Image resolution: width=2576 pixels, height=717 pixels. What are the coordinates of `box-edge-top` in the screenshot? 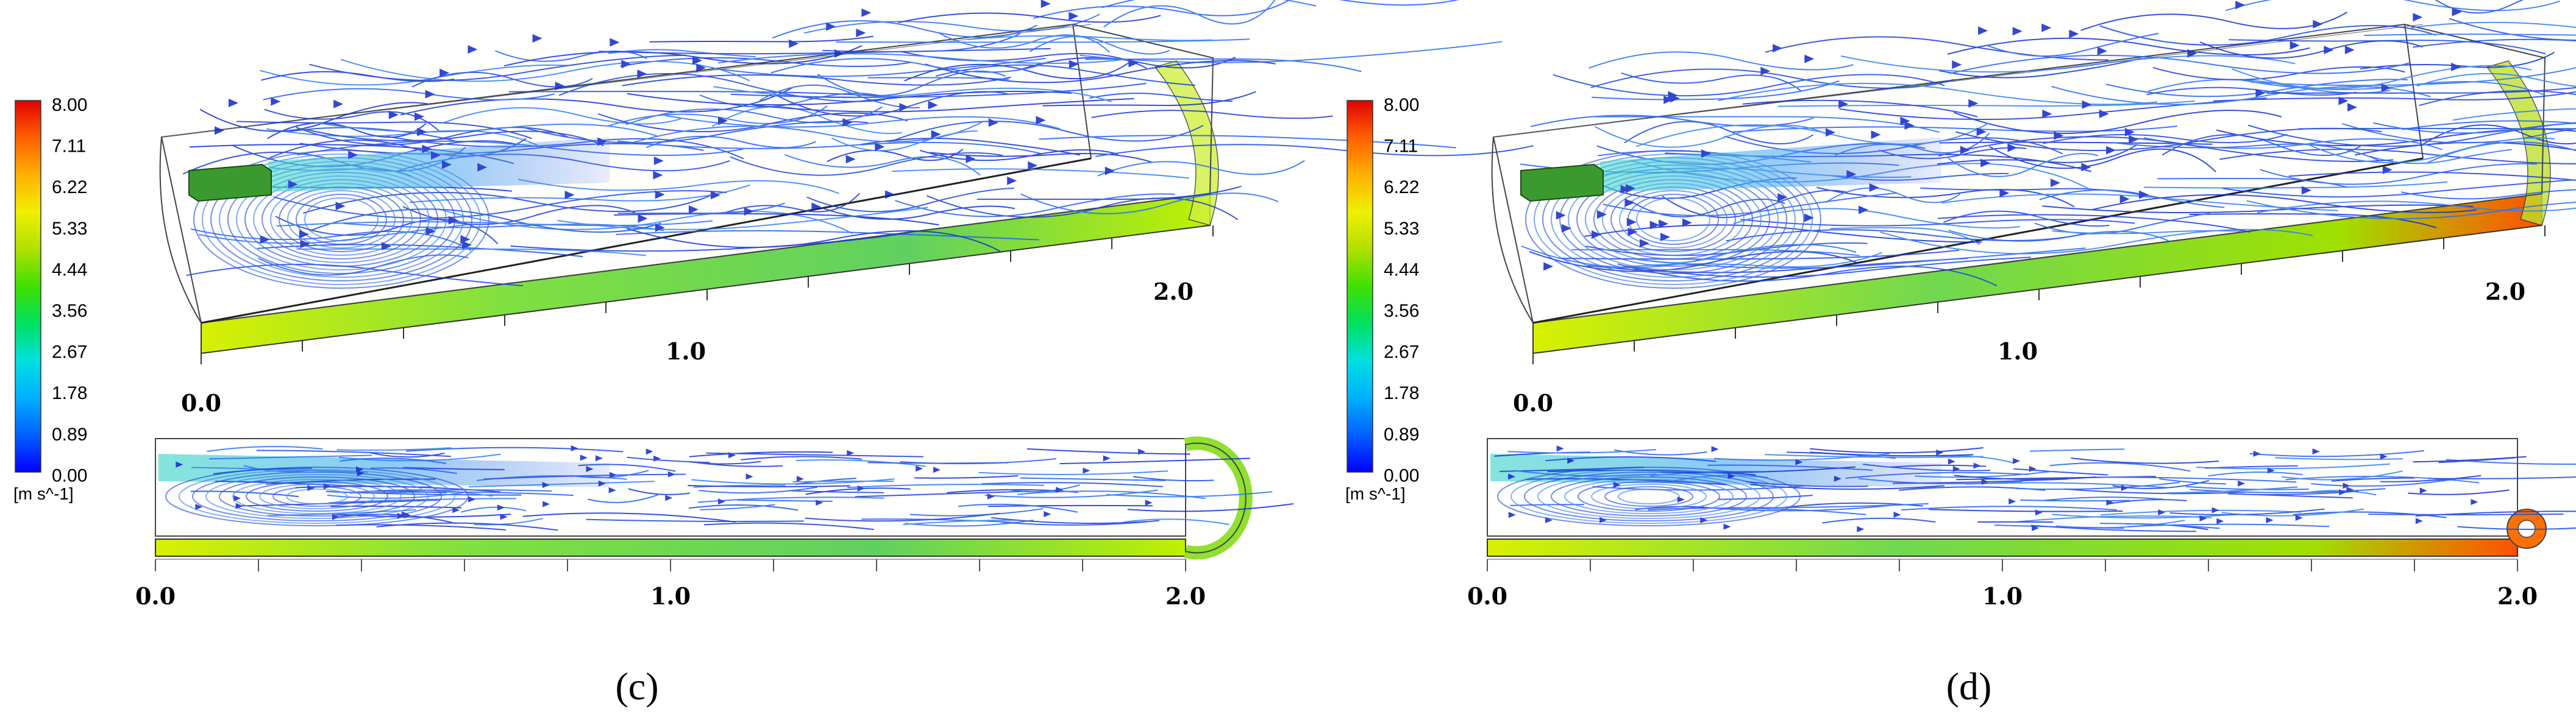 It's located at (1958, 81).